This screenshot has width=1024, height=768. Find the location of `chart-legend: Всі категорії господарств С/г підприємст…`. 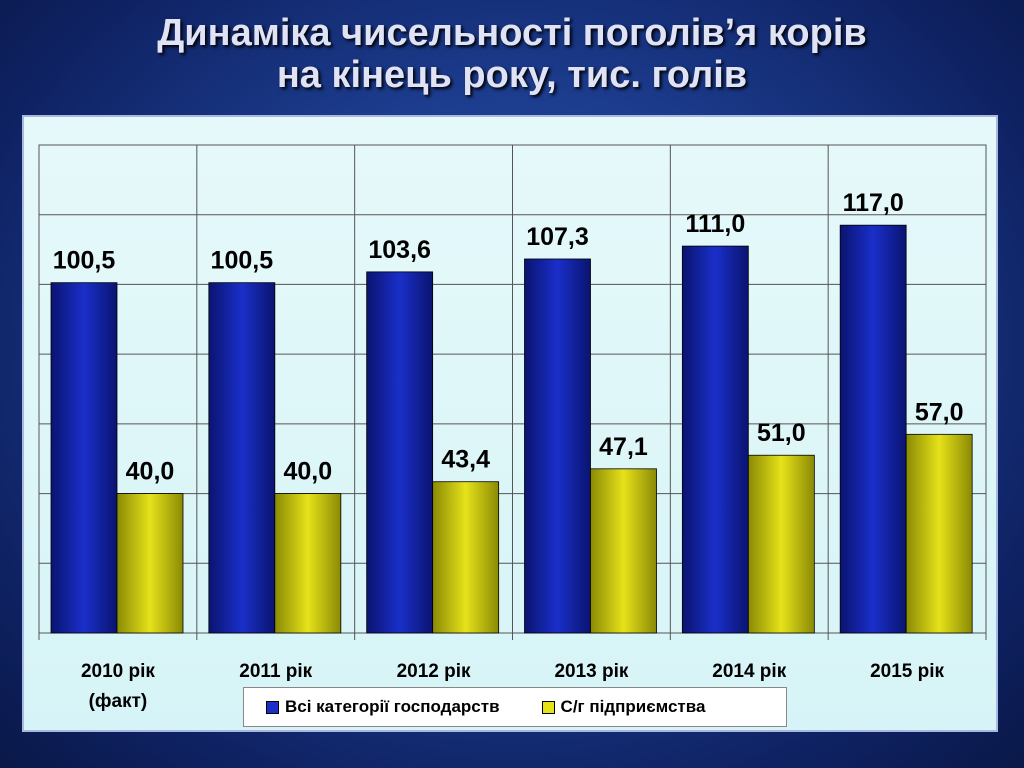

chart-legend: Всі категорії господарств С/г підприємст… is located at coordinates (515, 707).